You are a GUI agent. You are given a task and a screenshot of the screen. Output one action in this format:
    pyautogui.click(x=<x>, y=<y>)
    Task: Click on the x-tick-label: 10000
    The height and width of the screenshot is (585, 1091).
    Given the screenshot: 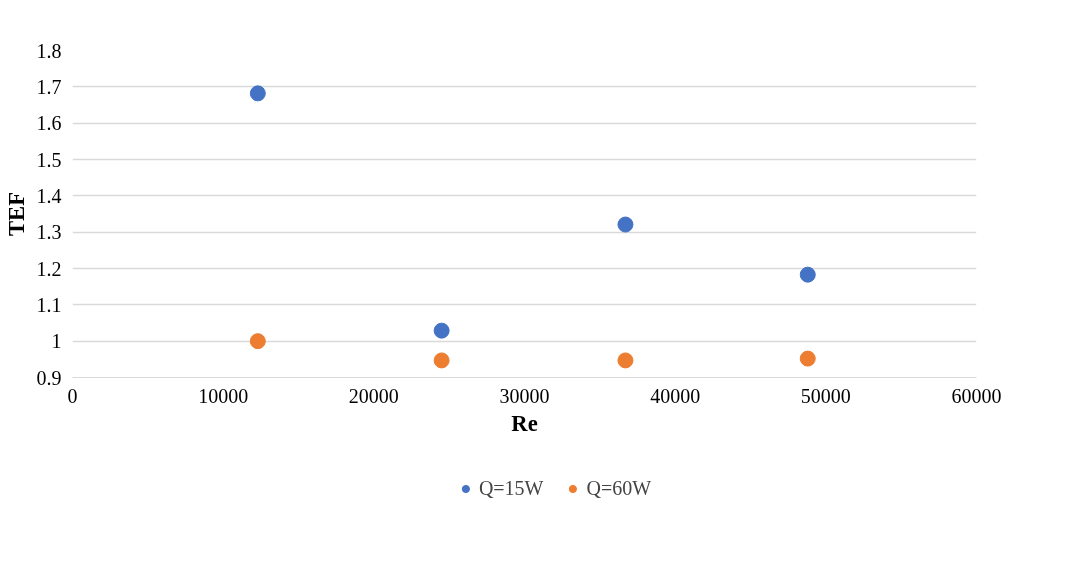 What is the action you would take?
    pyautogui.click(x=223, y=395)
    